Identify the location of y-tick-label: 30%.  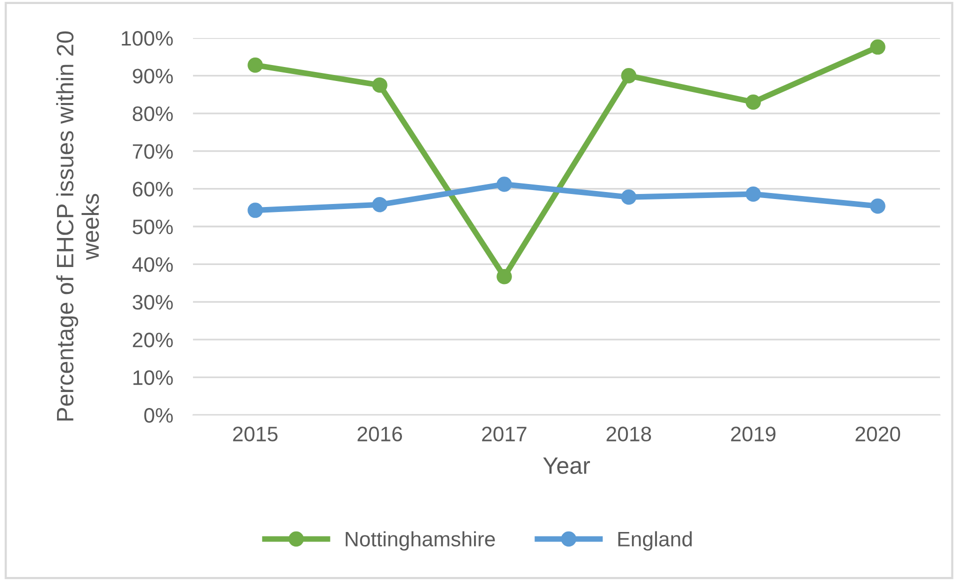
(152, 302).